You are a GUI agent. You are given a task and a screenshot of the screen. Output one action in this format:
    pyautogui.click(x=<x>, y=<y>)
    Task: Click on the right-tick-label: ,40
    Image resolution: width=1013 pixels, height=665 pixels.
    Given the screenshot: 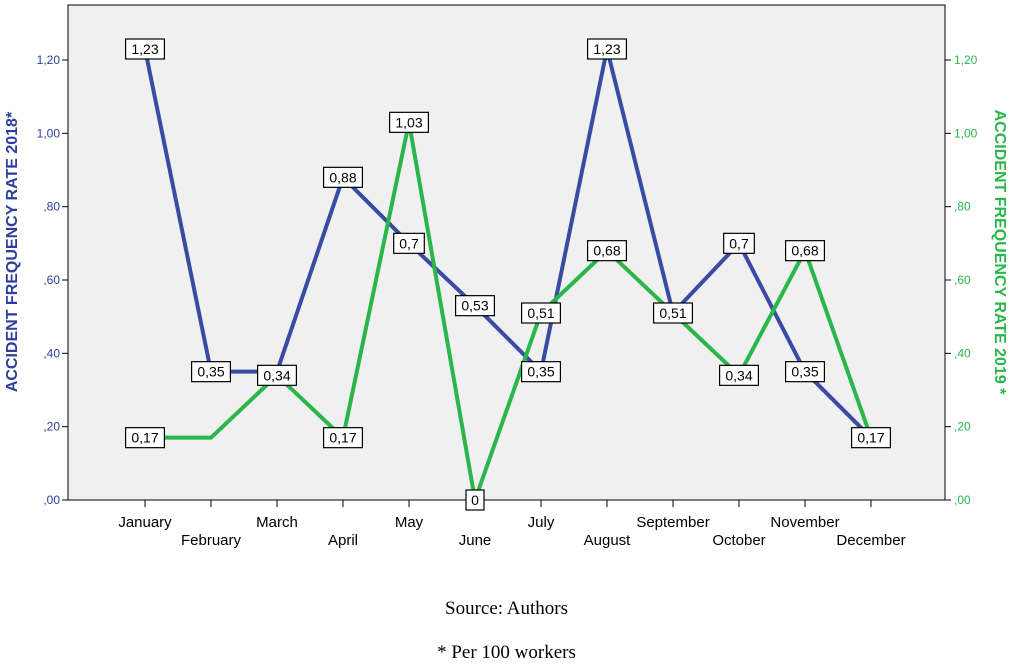 What is the action you would take?
    pyautogui.click(x=962, y=353)
    